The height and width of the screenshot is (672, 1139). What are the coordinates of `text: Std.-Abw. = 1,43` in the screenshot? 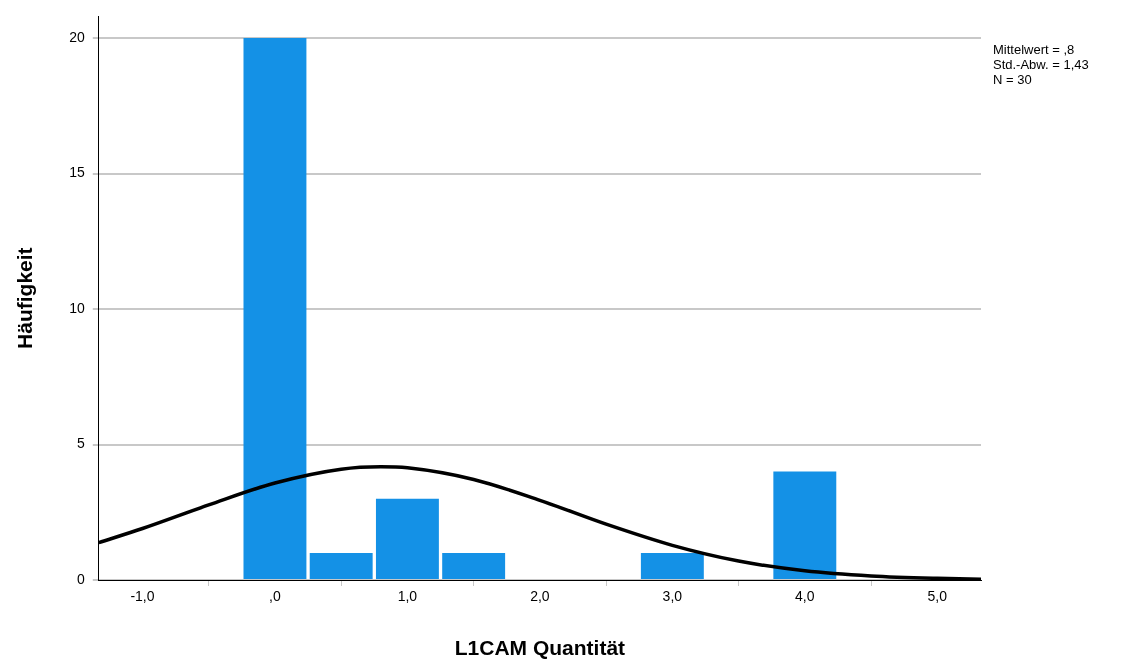 It's located at (1041, 65).